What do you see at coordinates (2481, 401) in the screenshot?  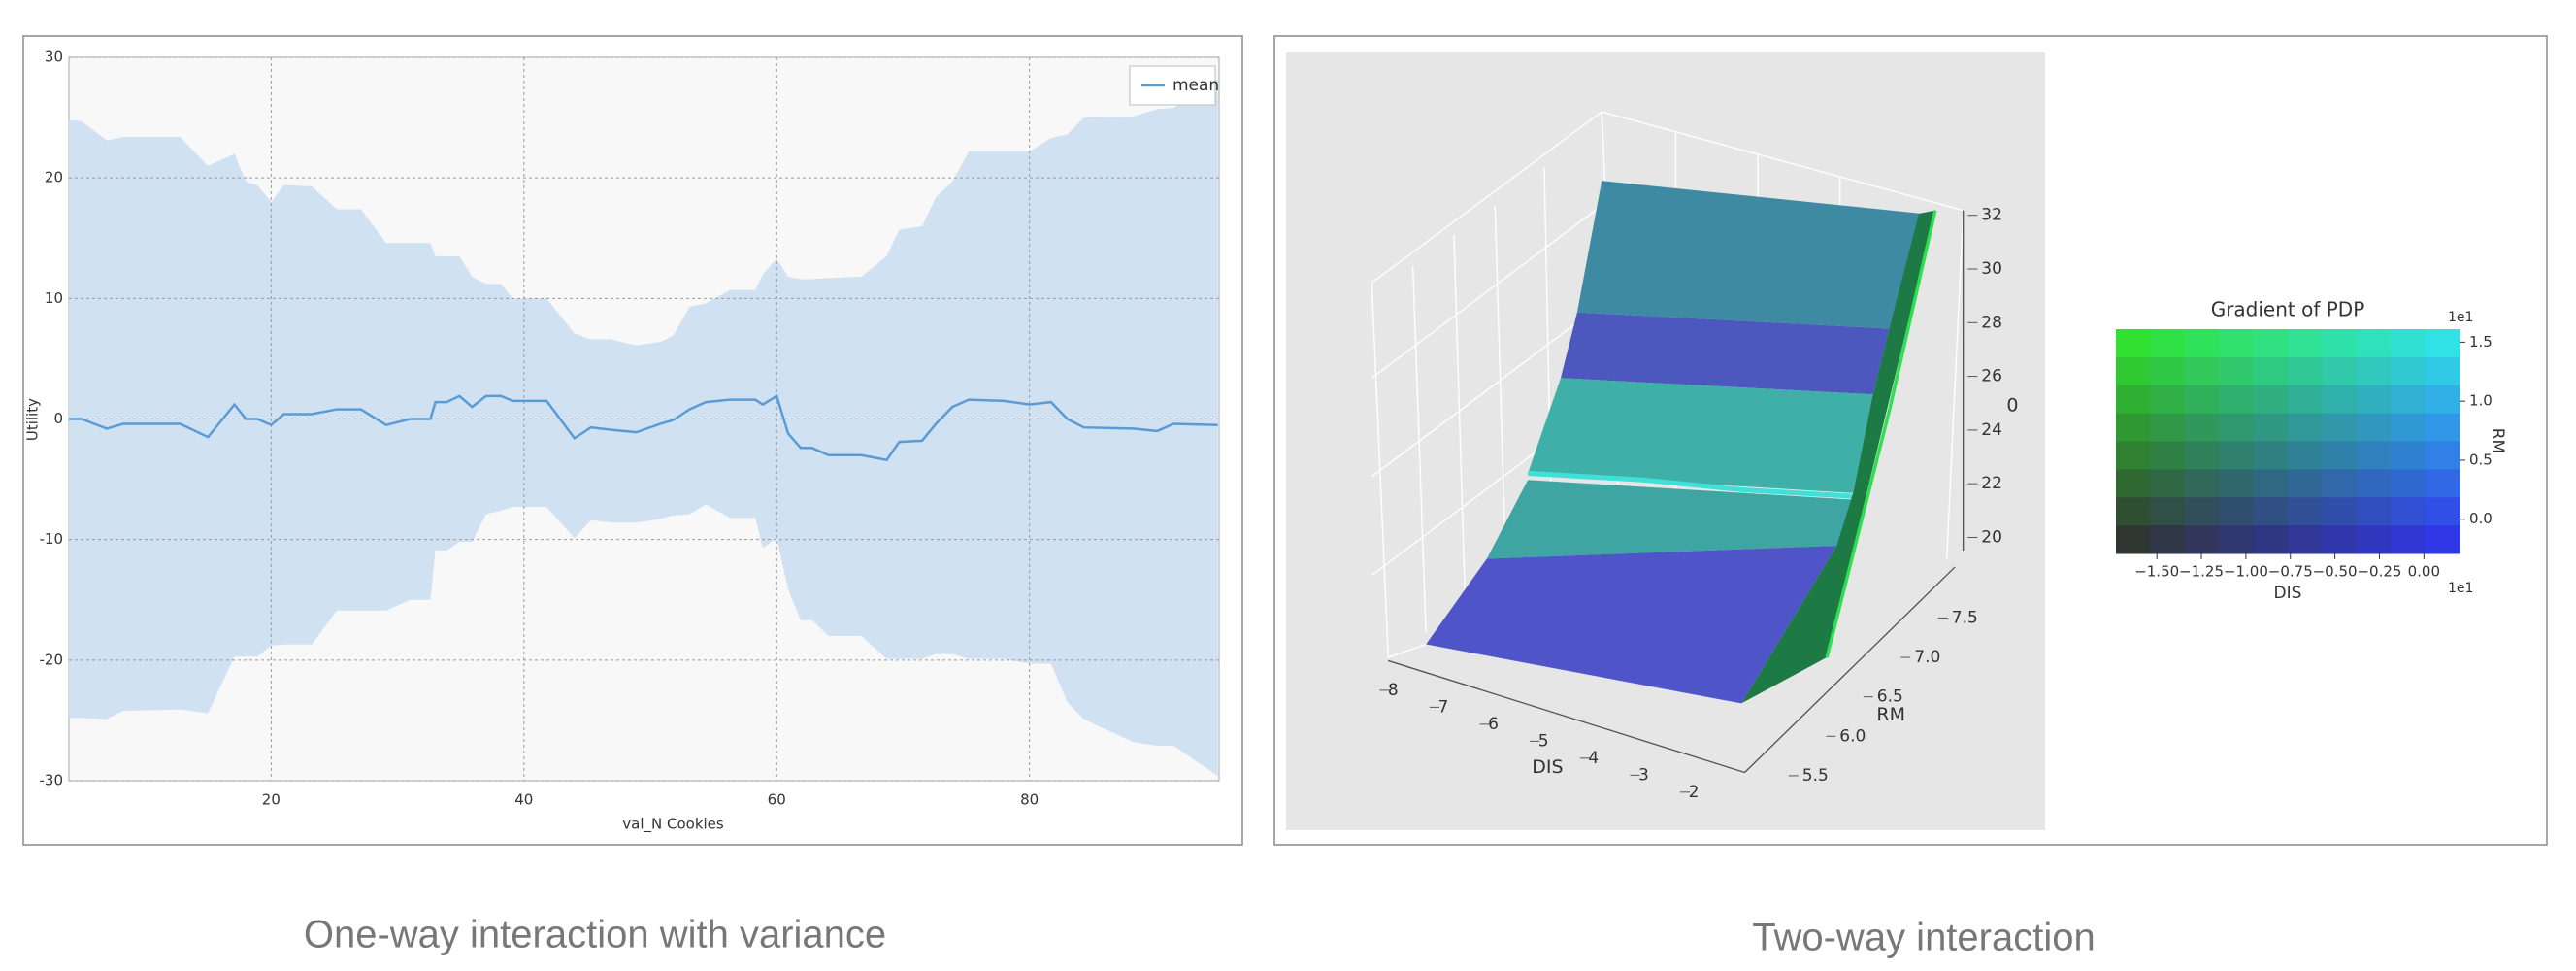 I see `y-tick-label: 1.0` at bounding box center [2481, 401].